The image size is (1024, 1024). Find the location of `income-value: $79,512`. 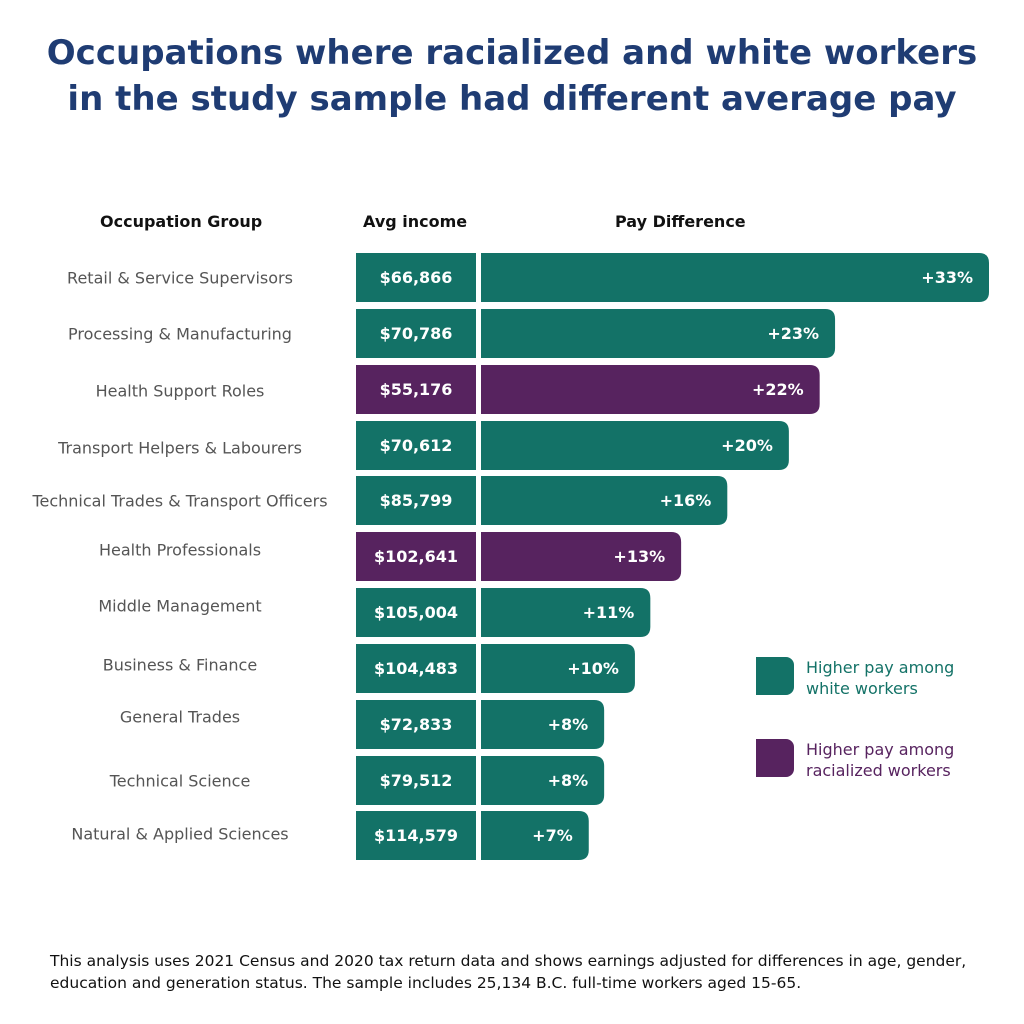

income-value: $79,512 is located at coordinates (416, 780).